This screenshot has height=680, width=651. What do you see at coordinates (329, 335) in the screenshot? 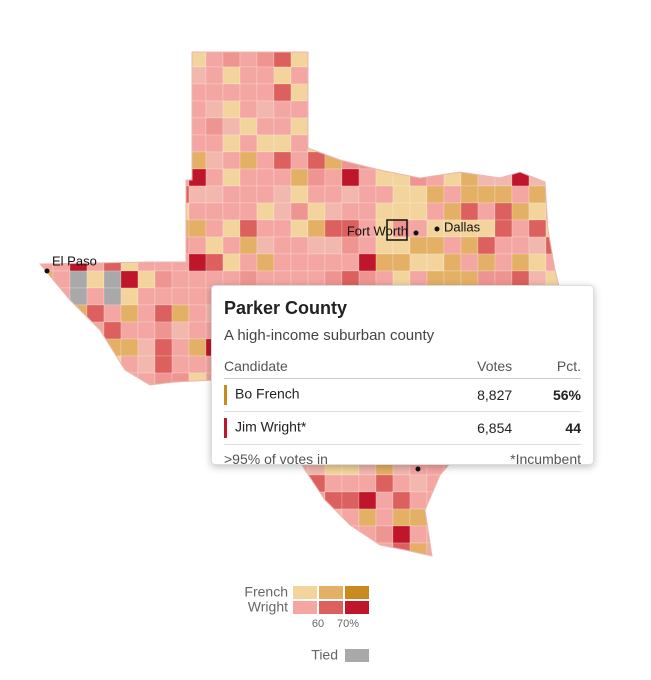
I see `tooltip-subtitle: A high-income suburban county` at bounding box center [329, 335].